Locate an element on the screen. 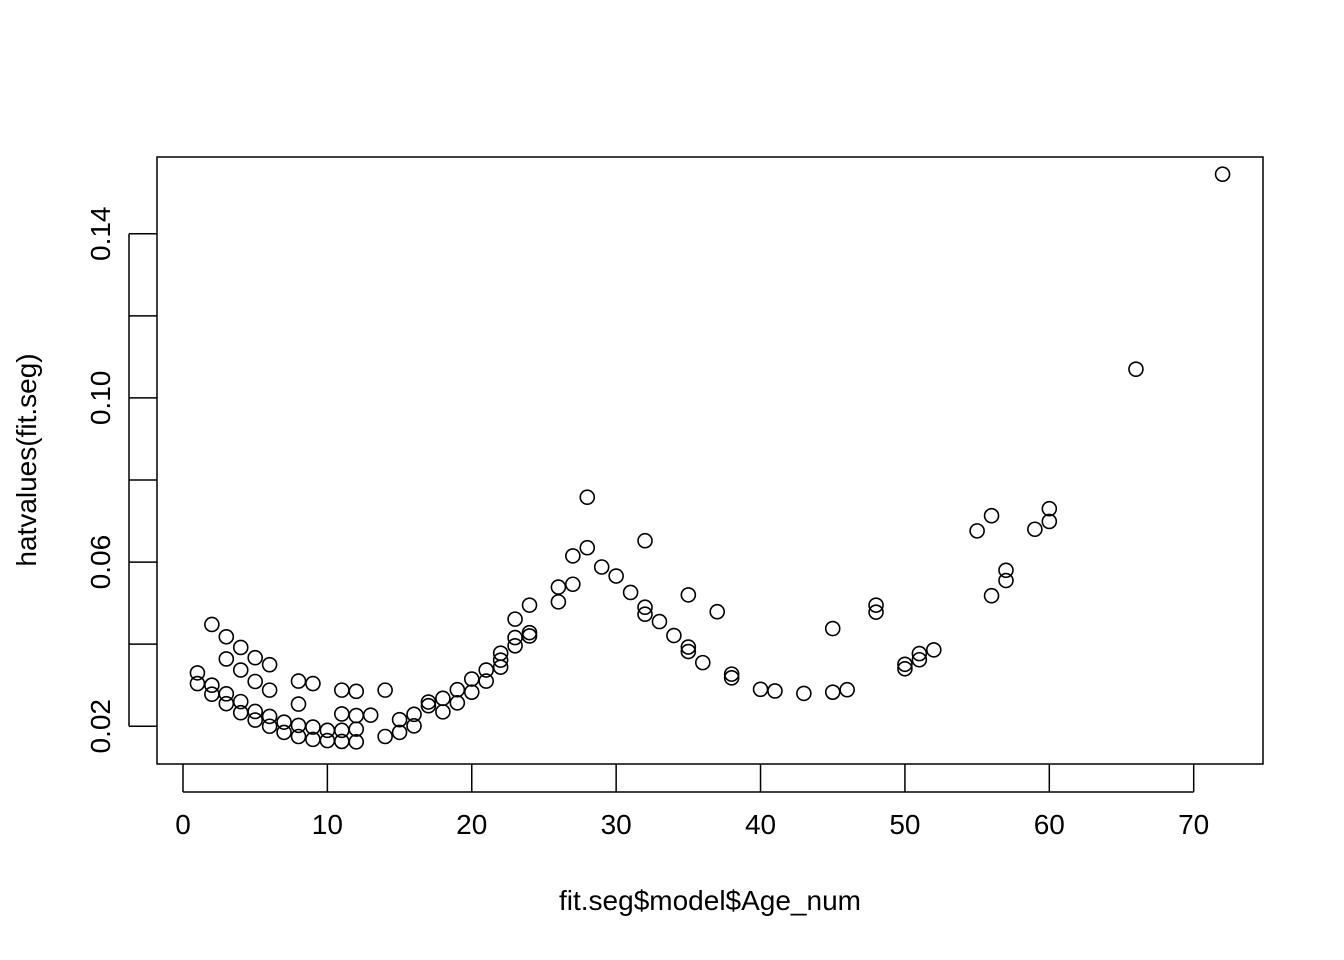 This screenshot has height=960, width=1344. x-tick-label: 10 is located at coordinates (327, 824).